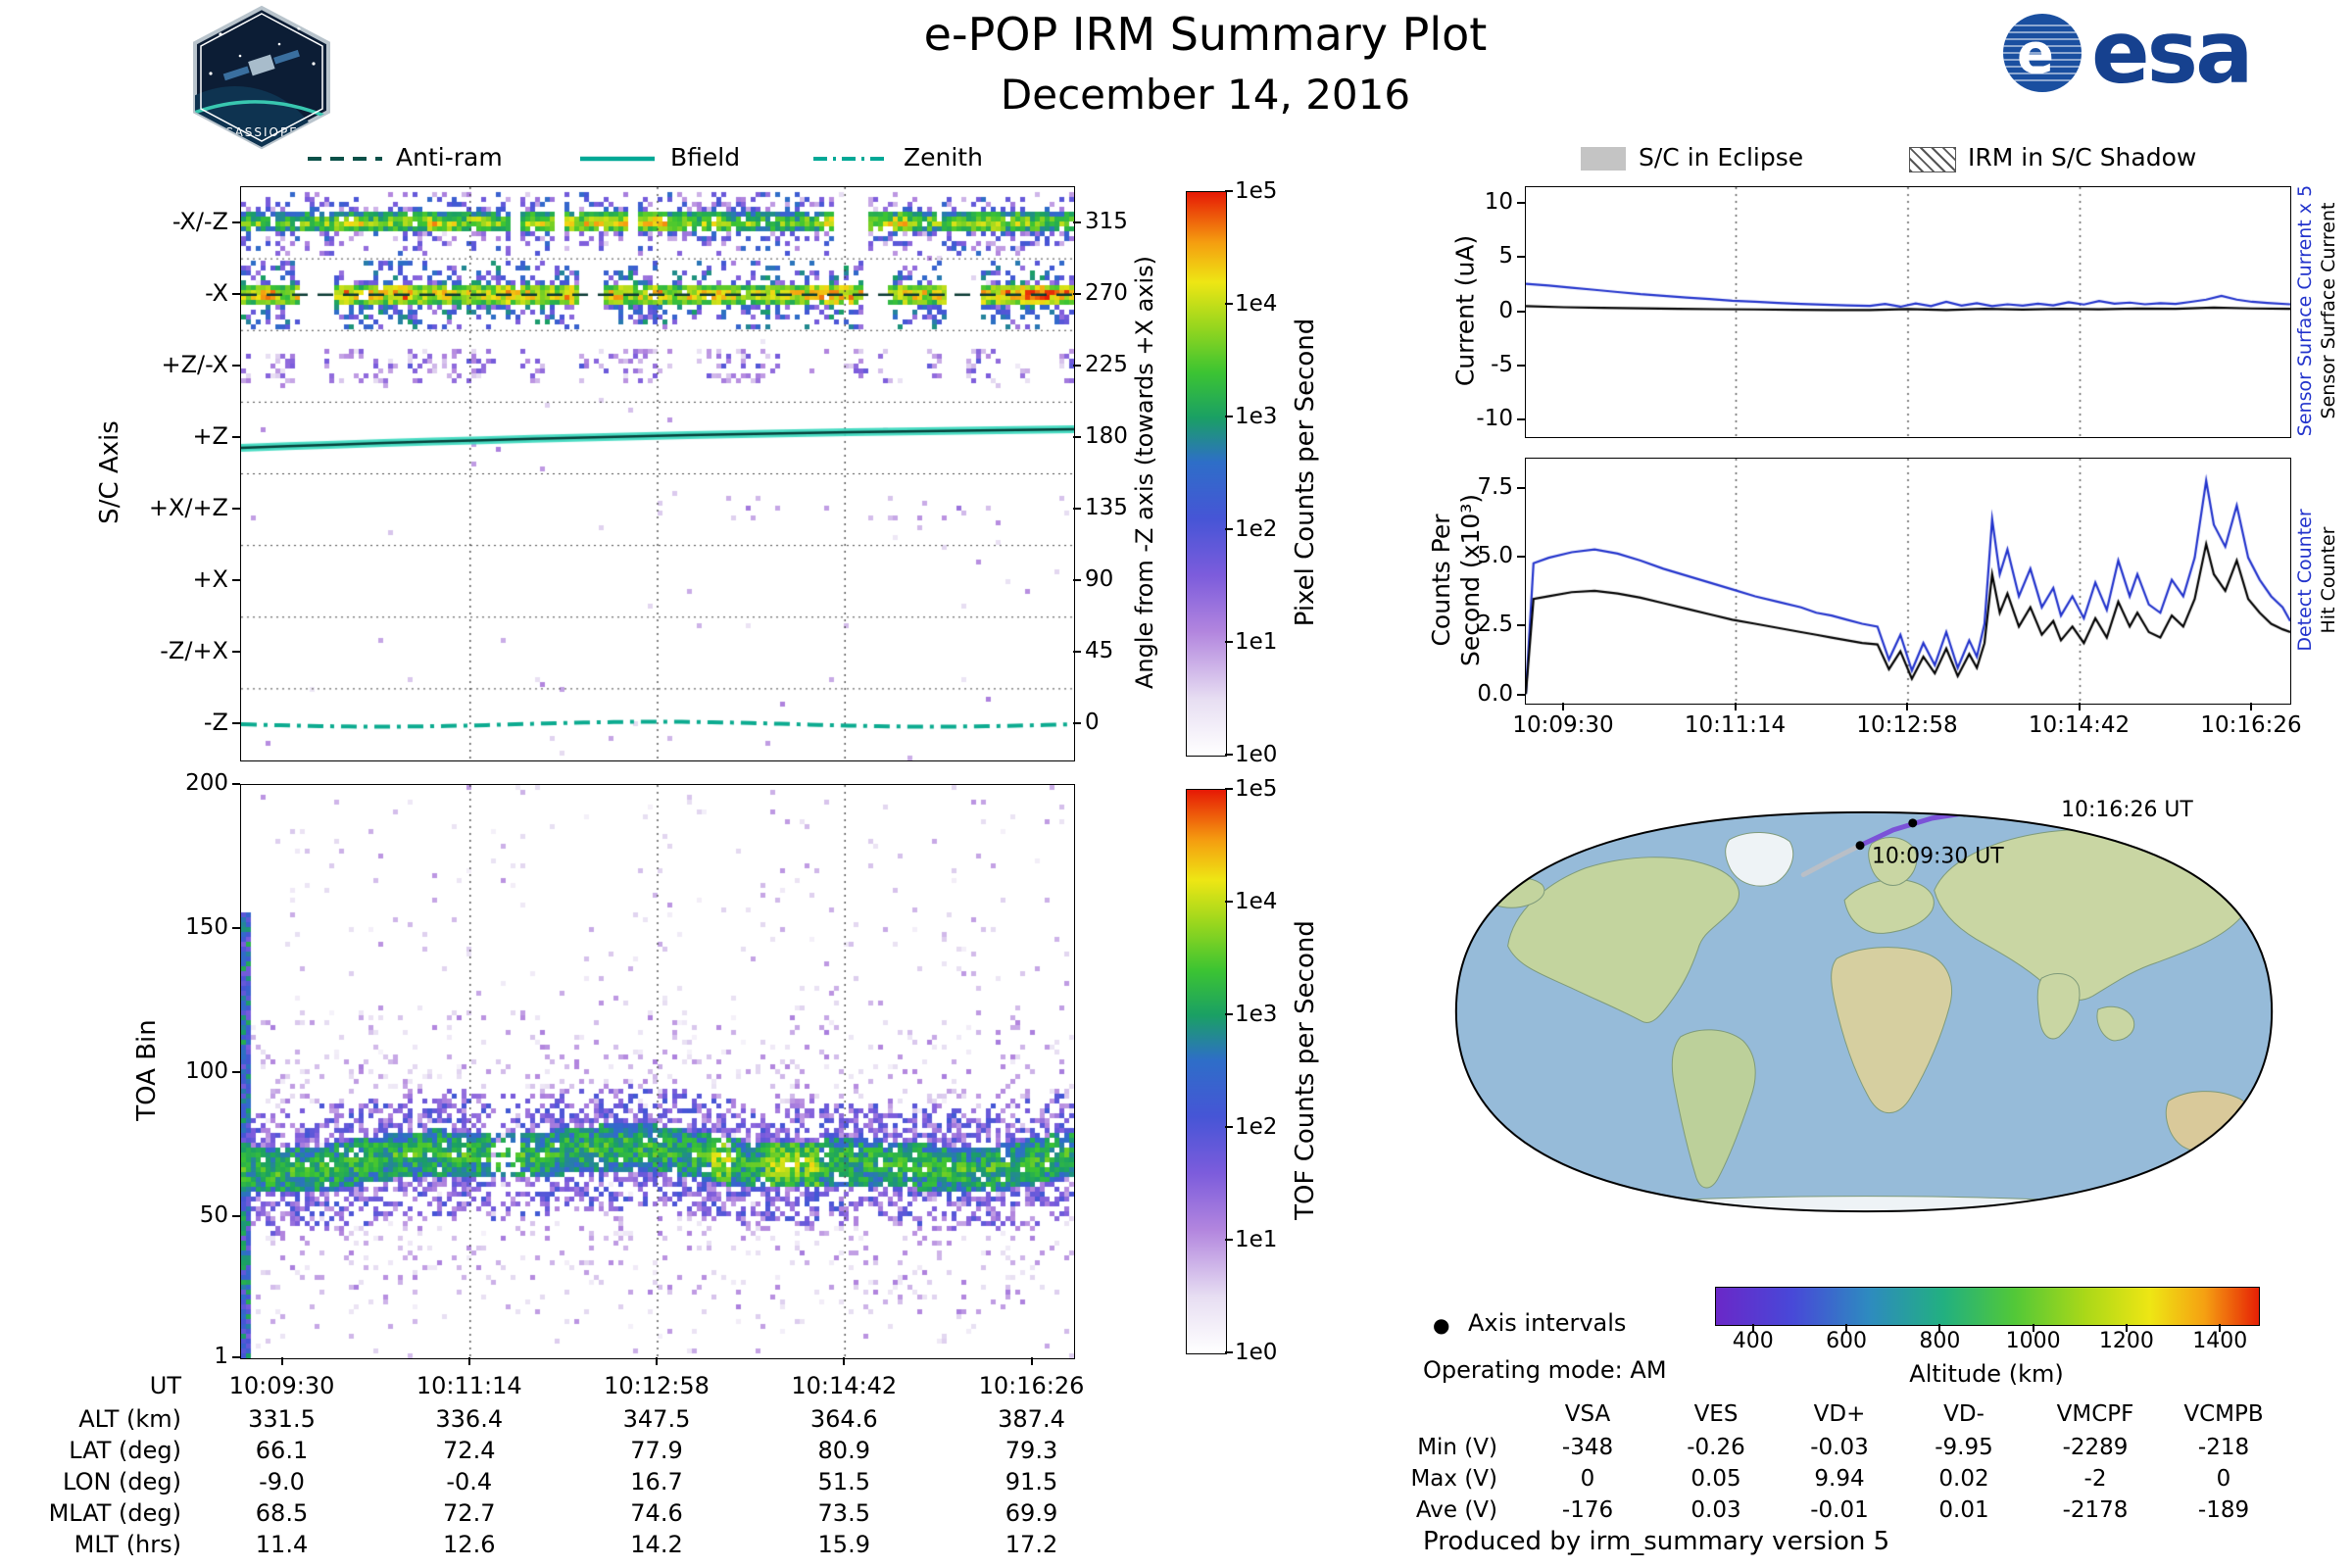 The height and width of the screenshot is (1568, 2352). I want to click on angle-axis-label: Angle from -Z axis (towards +X axis), so click(1144, 472).